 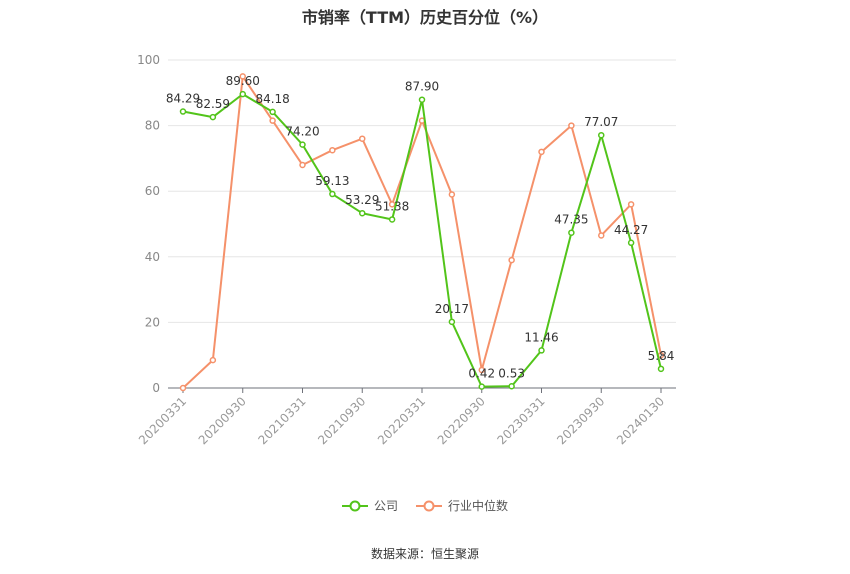 What do you see at coordinates (461, 420) in the screenshot?
I see `x-tick-label: 20220930` at bounding box center [461, 420].